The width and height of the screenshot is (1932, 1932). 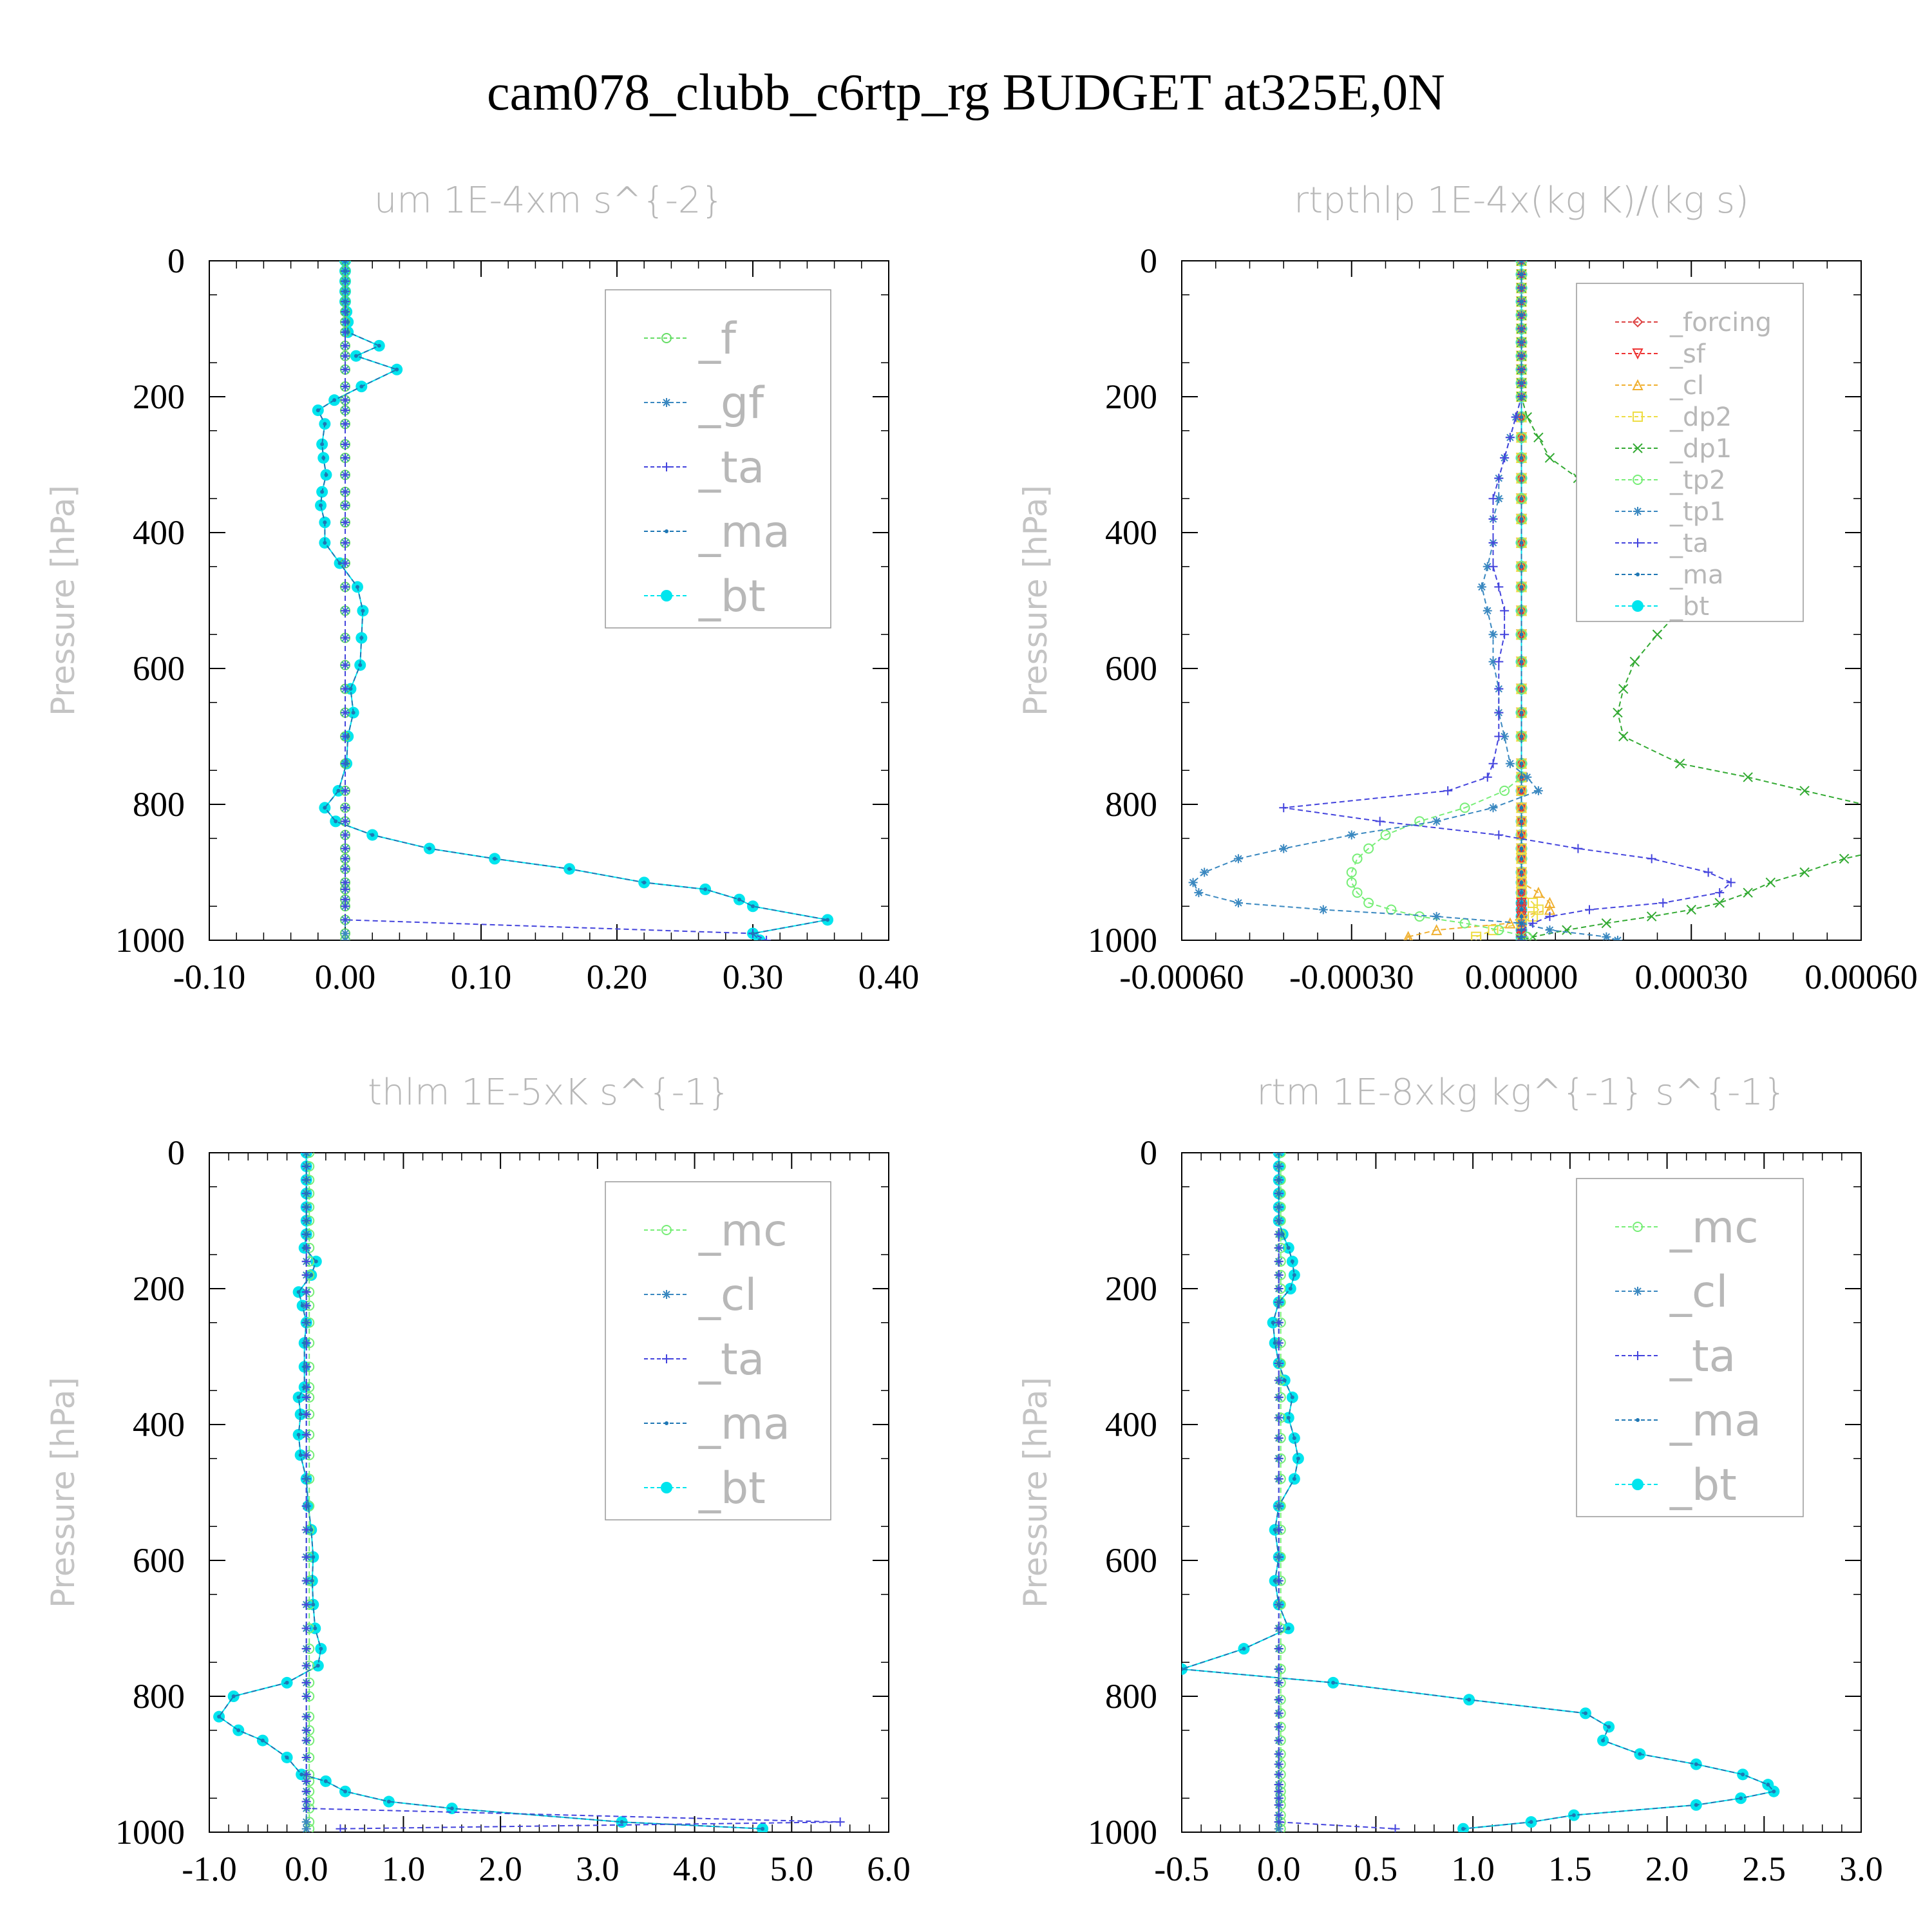 I want to click on legend-label: _sf, so click(x=1688, y=354).